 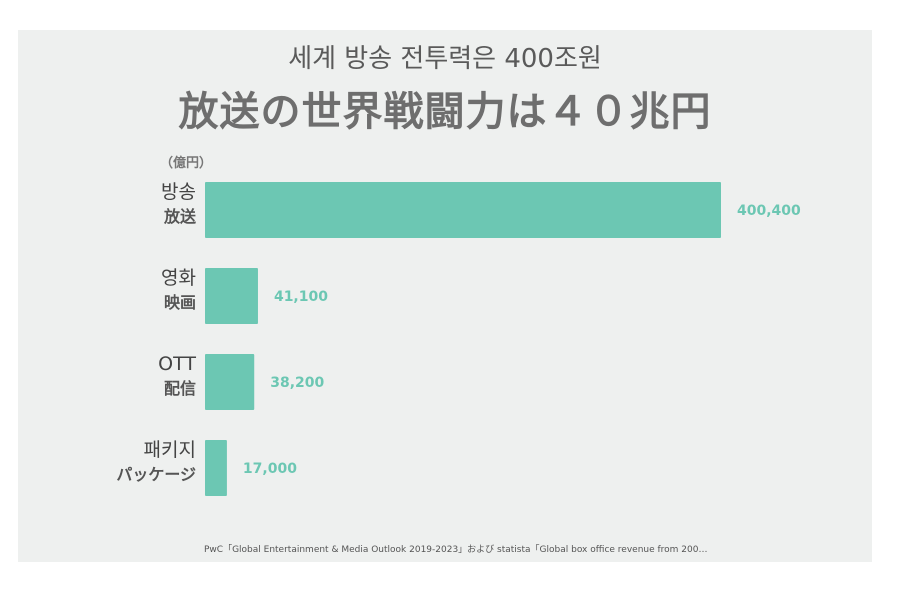 I want to click on category-label-ko-3: 패키지, so click(x=170, y=450).